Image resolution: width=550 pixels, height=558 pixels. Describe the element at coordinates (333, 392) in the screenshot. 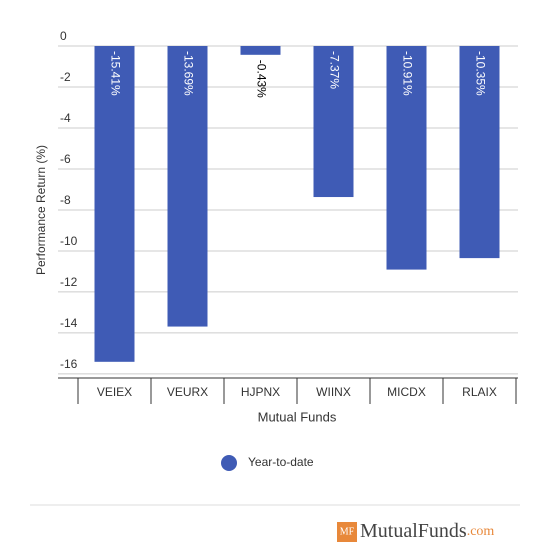

I see `x-tick-label: WIINX` at that location.